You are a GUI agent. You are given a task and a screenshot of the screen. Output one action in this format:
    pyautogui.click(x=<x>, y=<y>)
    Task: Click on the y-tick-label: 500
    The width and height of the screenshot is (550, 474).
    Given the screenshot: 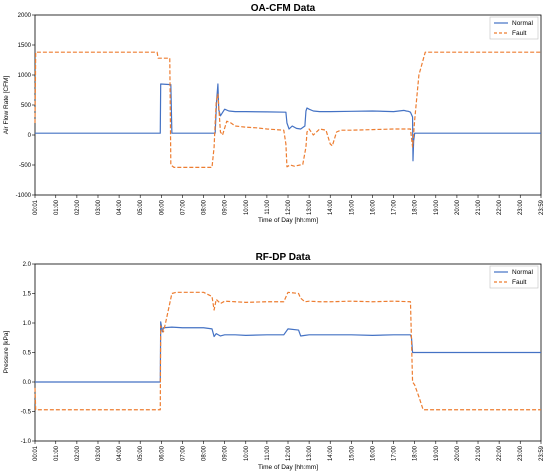 What is the action you would take?
    pyautogui.click(x=26, y=106)
    